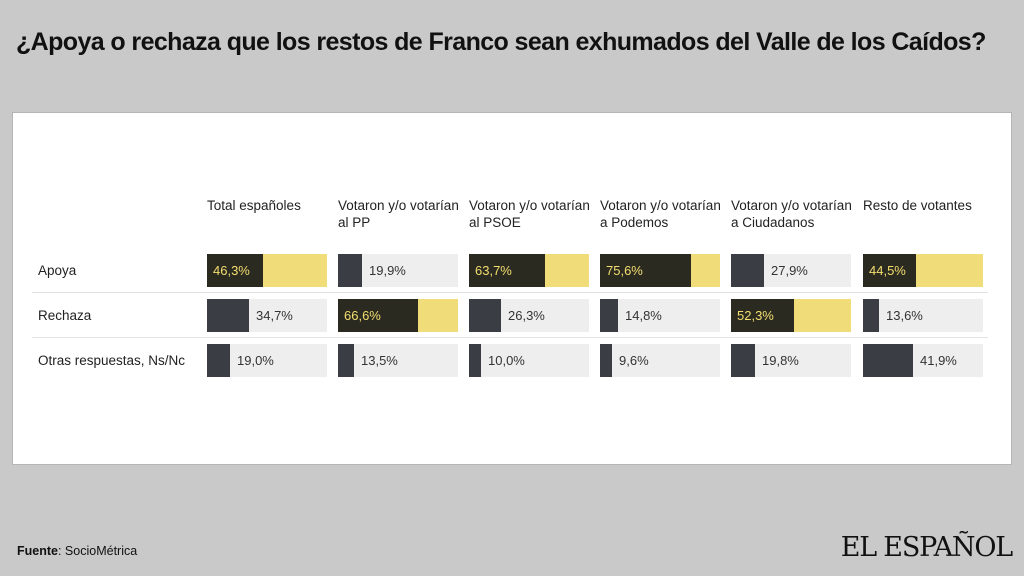 Image resolution: width=1024 pixels, height=576 pixels. What do you see at coordinates (362, 315) in the screenshot?
I see `data-label: 66,6%` at bounding box center [362, 315].